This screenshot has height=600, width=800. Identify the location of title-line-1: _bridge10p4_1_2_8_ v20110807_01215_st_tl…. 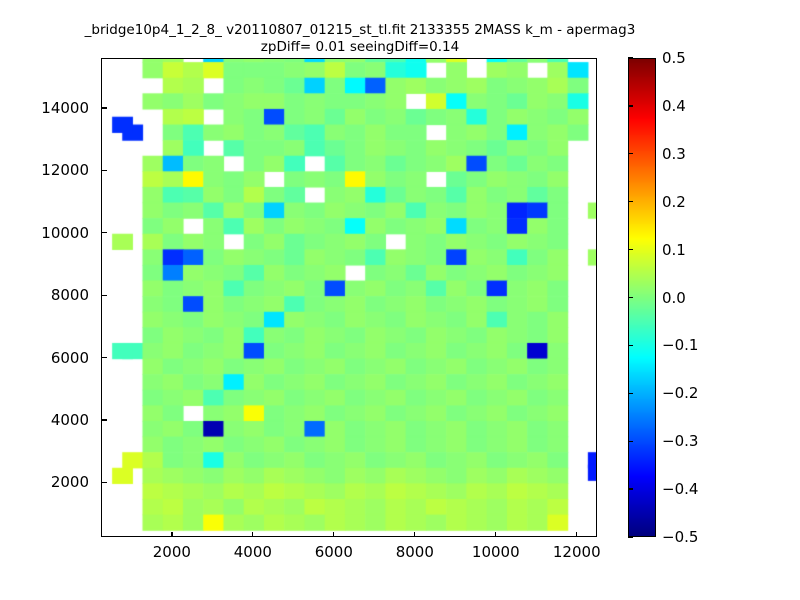
(360, 30).